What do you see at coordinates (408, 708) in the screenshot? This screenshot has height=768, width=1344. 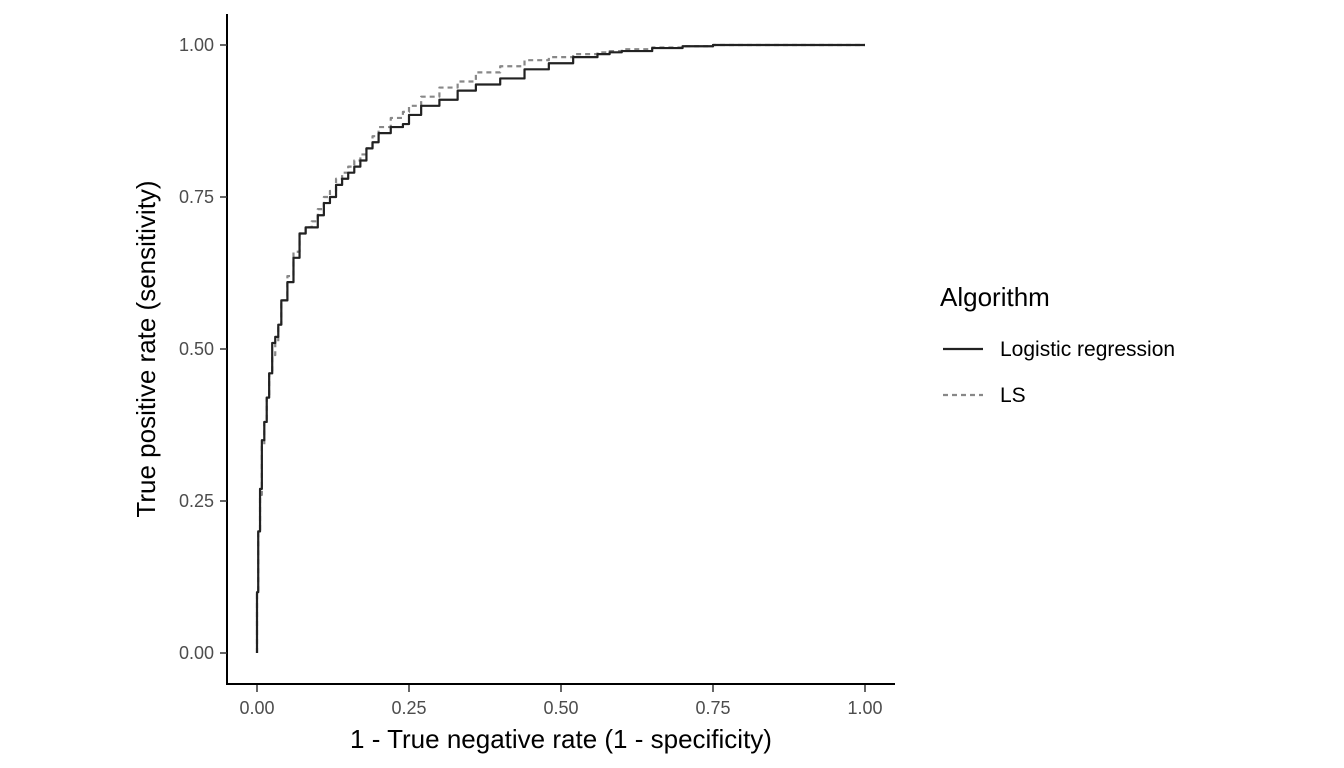 I see `x-tick-label: 0.25` at bounding box center [408, 708].